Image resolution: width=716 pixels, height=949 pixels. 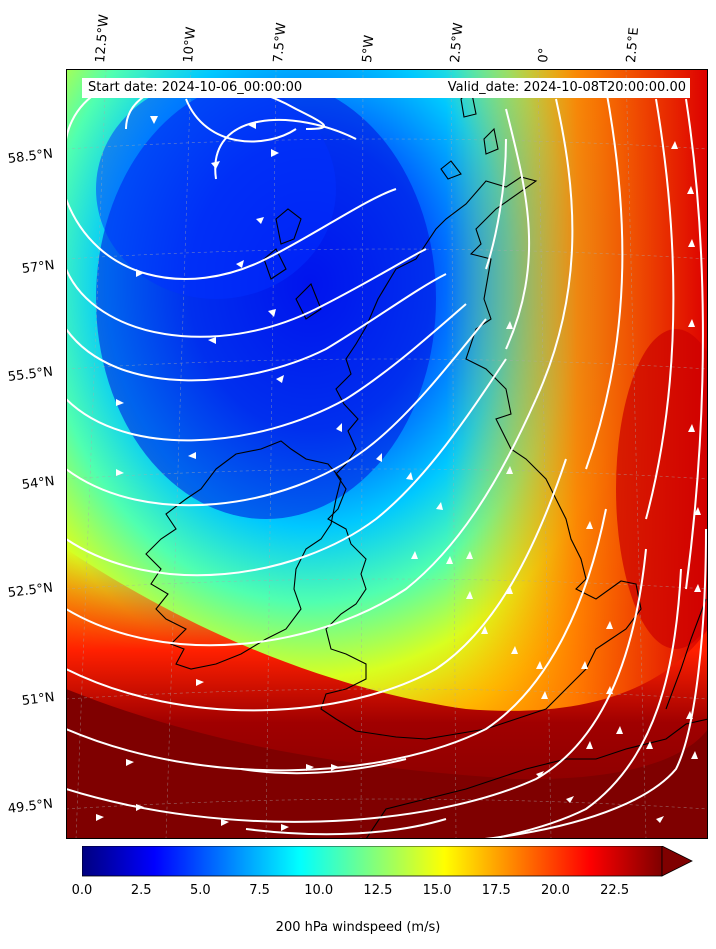 I want to click on colorbar-tick-label: 5.0, so click(x=200, y=890).